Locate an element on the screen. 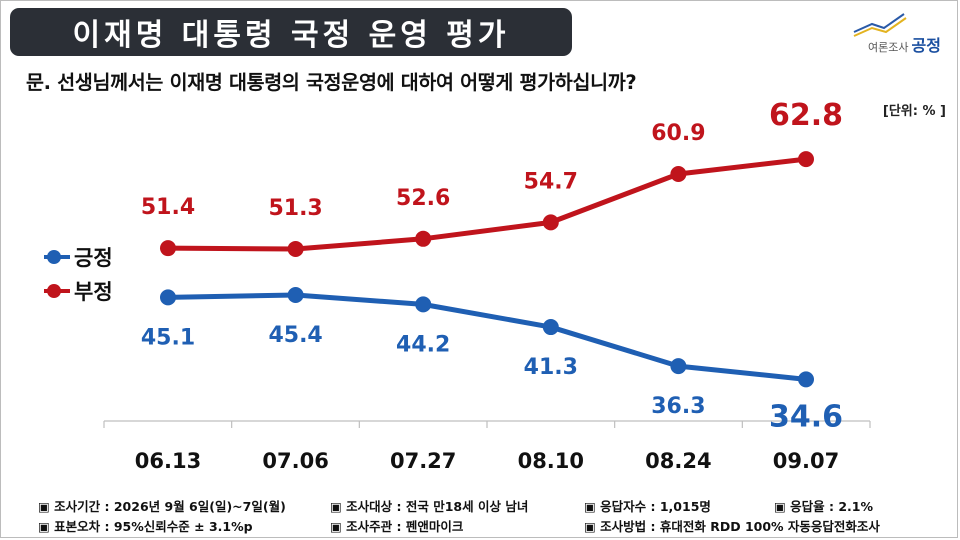 The width and height of the screenshot is (960, 540). data-label: 60.9 is located at coordinates (678, 133).